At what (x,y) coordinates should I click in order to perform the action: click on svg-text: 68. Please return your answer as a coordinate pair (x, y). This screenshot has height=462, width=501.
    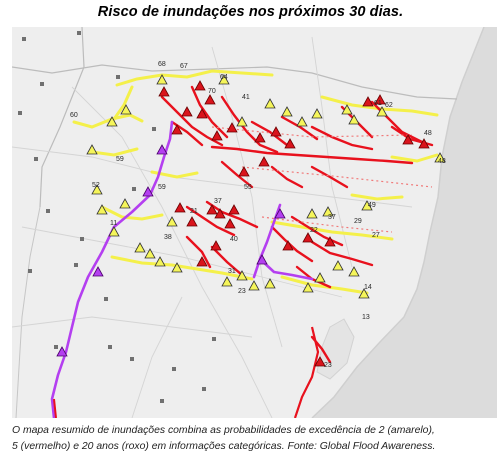
    Looking at the image, I should click on (162, 64).